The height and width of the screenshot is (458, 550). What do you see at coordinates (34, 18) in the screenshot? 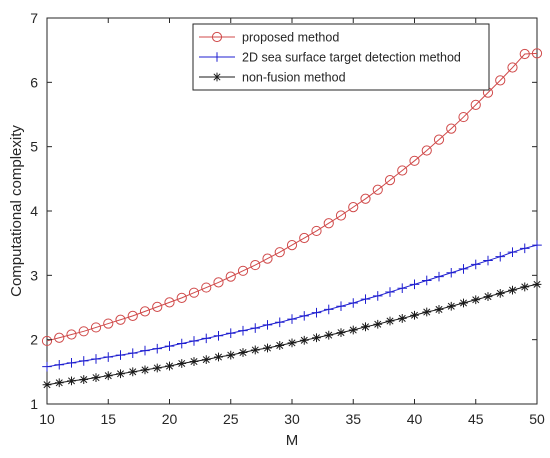
I see `y-tick-label: 7` at bounding box center [34, 18].